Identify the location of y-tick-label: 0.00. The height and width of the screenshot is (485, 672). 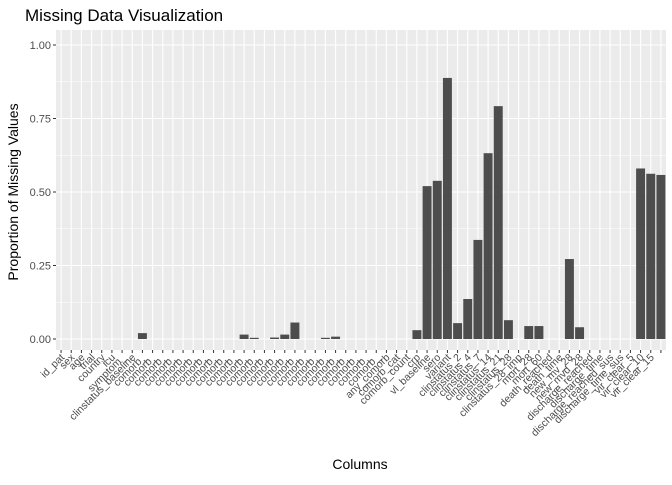
(40, 340).